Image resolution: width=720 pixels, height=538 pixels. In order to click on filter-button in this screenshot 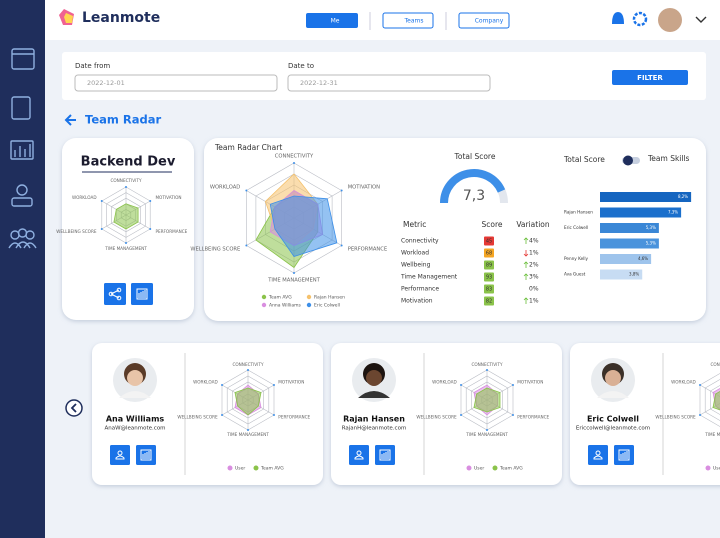, I will do `click(650, 77)`.